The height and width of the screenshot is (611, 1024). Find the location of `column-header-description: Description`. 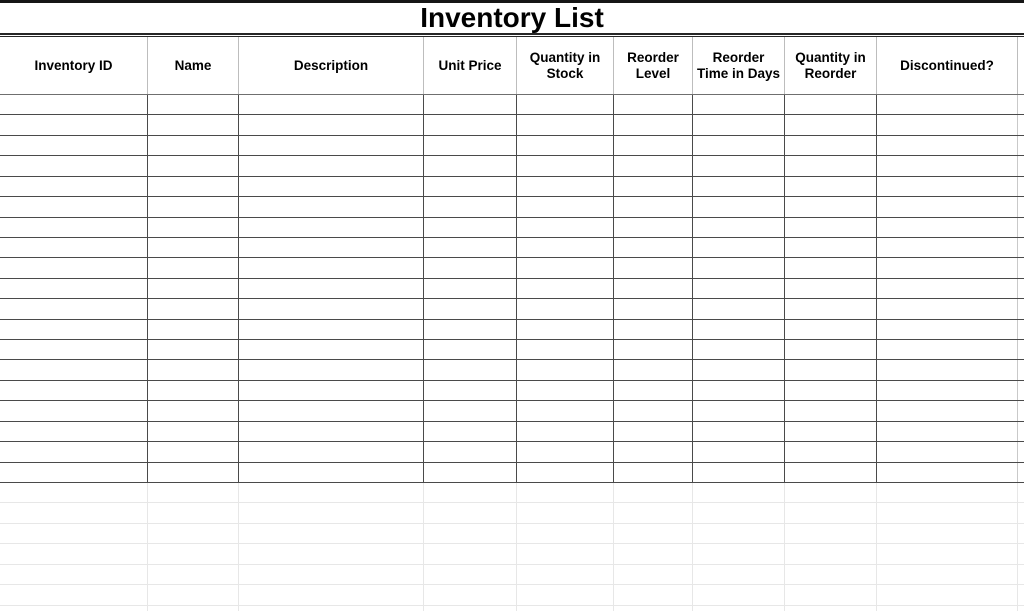

column-header-description: Description is located at coordinates (331, 65).